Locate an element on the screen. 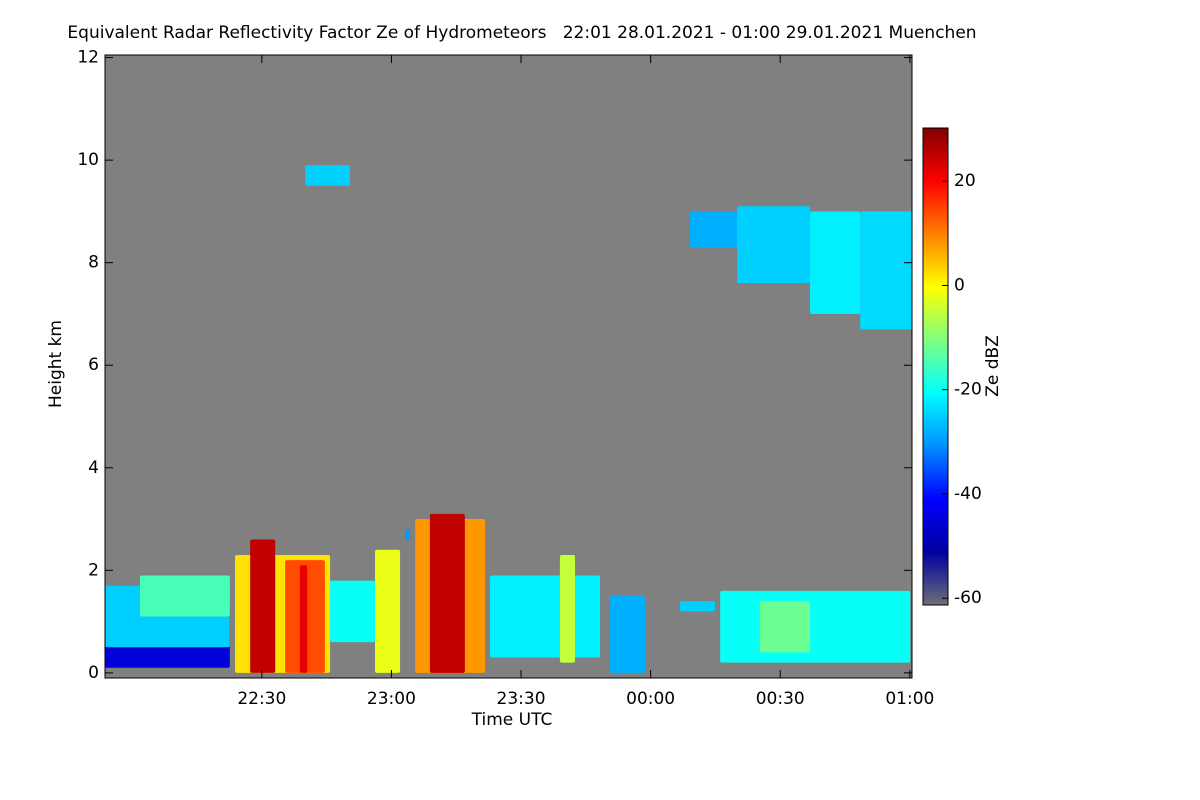 The image size is (1200, 800). y-tick-label: 10 is located at coordinates (88, 160).